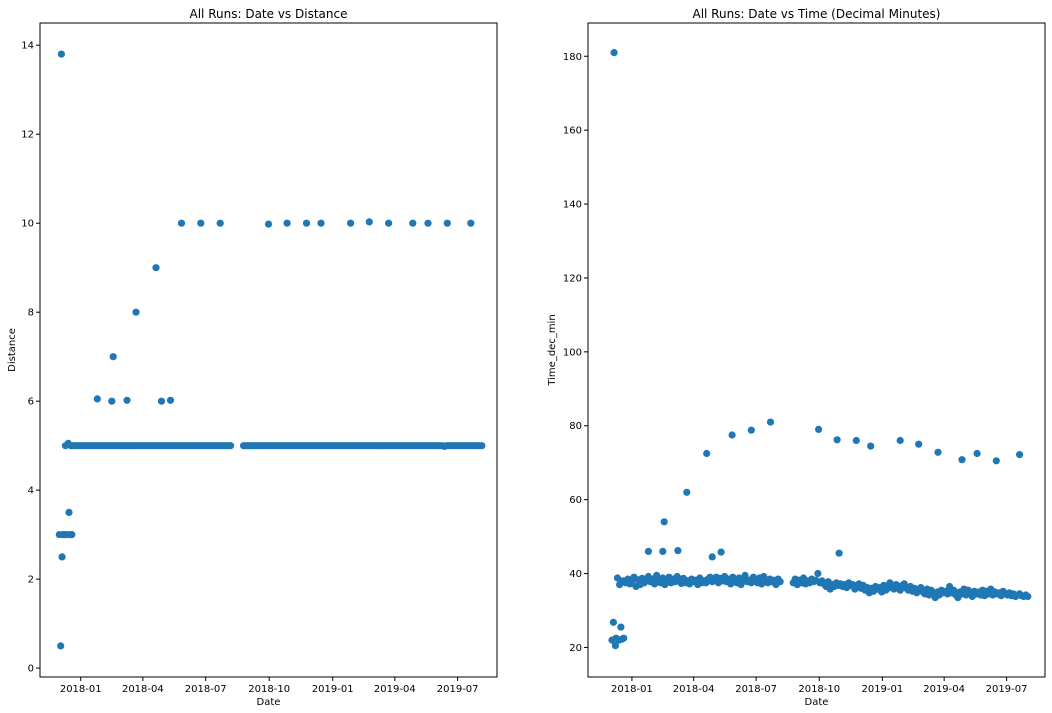 The image size is (1052, 713). What do you see at coordinates (31, 580) in the screenshot?
I see `y-tick-label: 2` at bounding box center [31, 580].